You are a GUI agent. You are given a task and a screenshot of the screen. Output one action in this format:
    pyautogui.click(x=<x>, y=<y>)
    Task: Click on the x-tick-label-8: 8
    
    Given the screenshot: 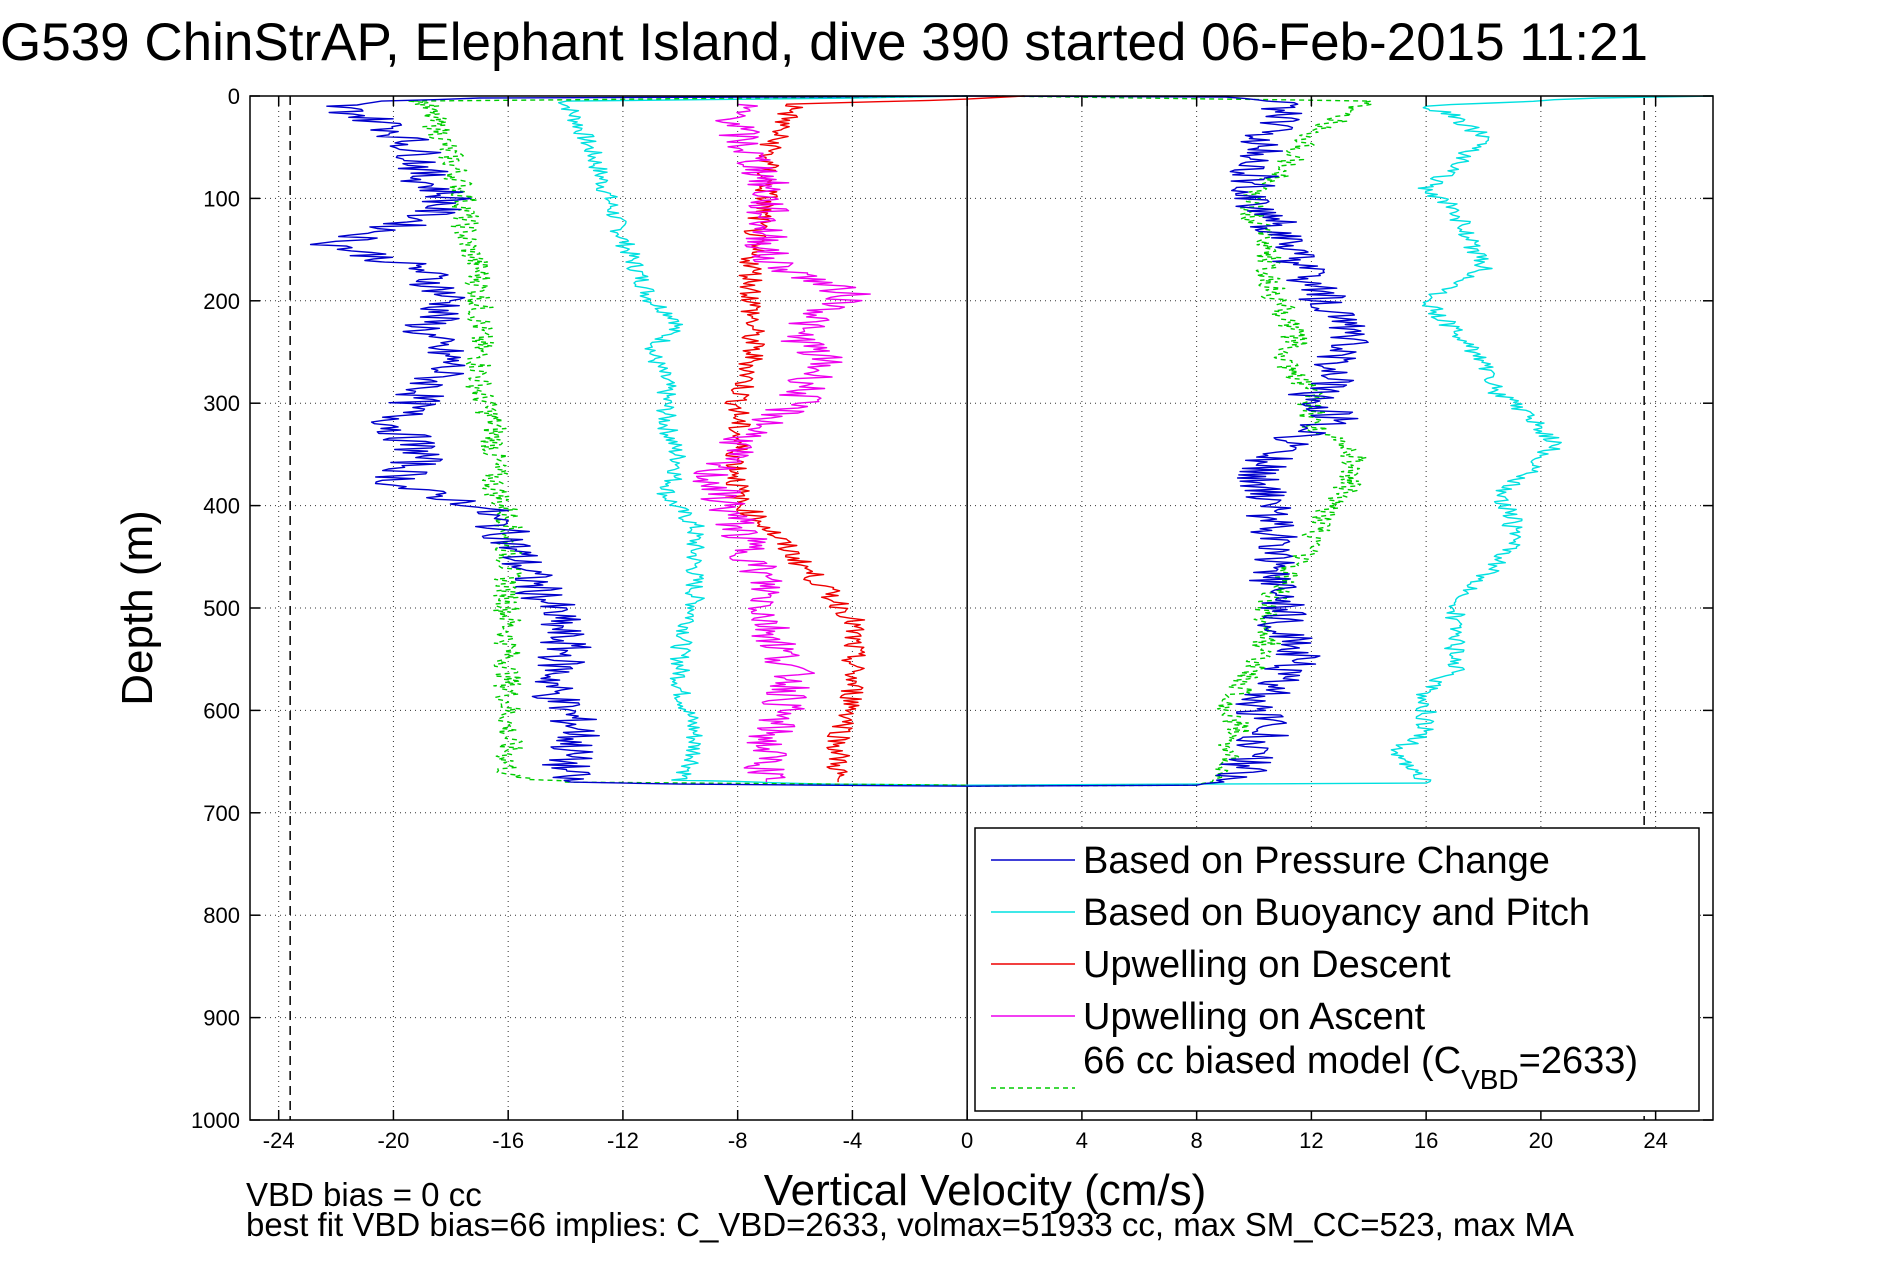 What is the action you would take?
    pyautogui.click(x=1197, y=1140)
    